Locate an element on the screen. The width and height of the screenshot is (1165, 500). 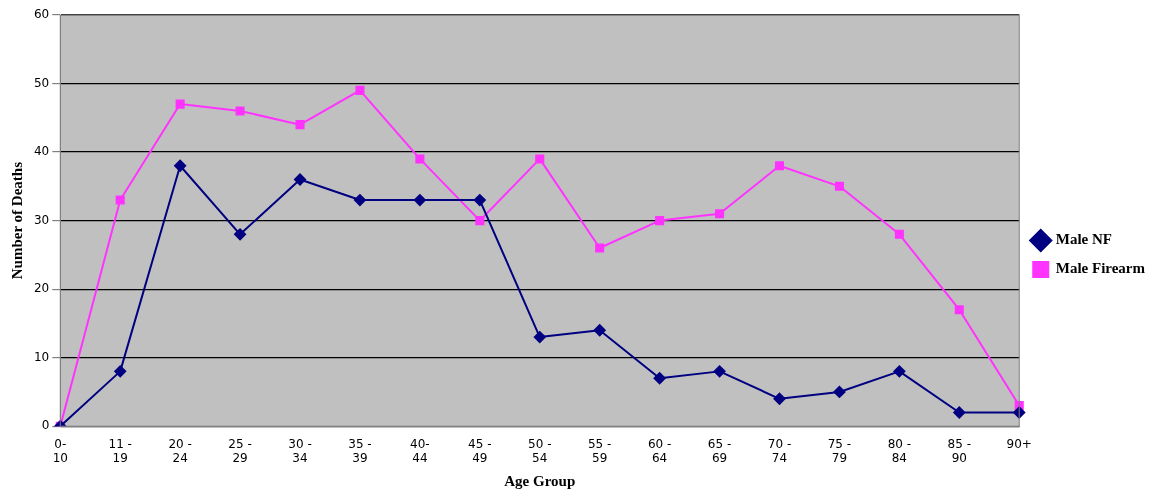
y-tick-label: 50 is located at coordinates (41, 82).